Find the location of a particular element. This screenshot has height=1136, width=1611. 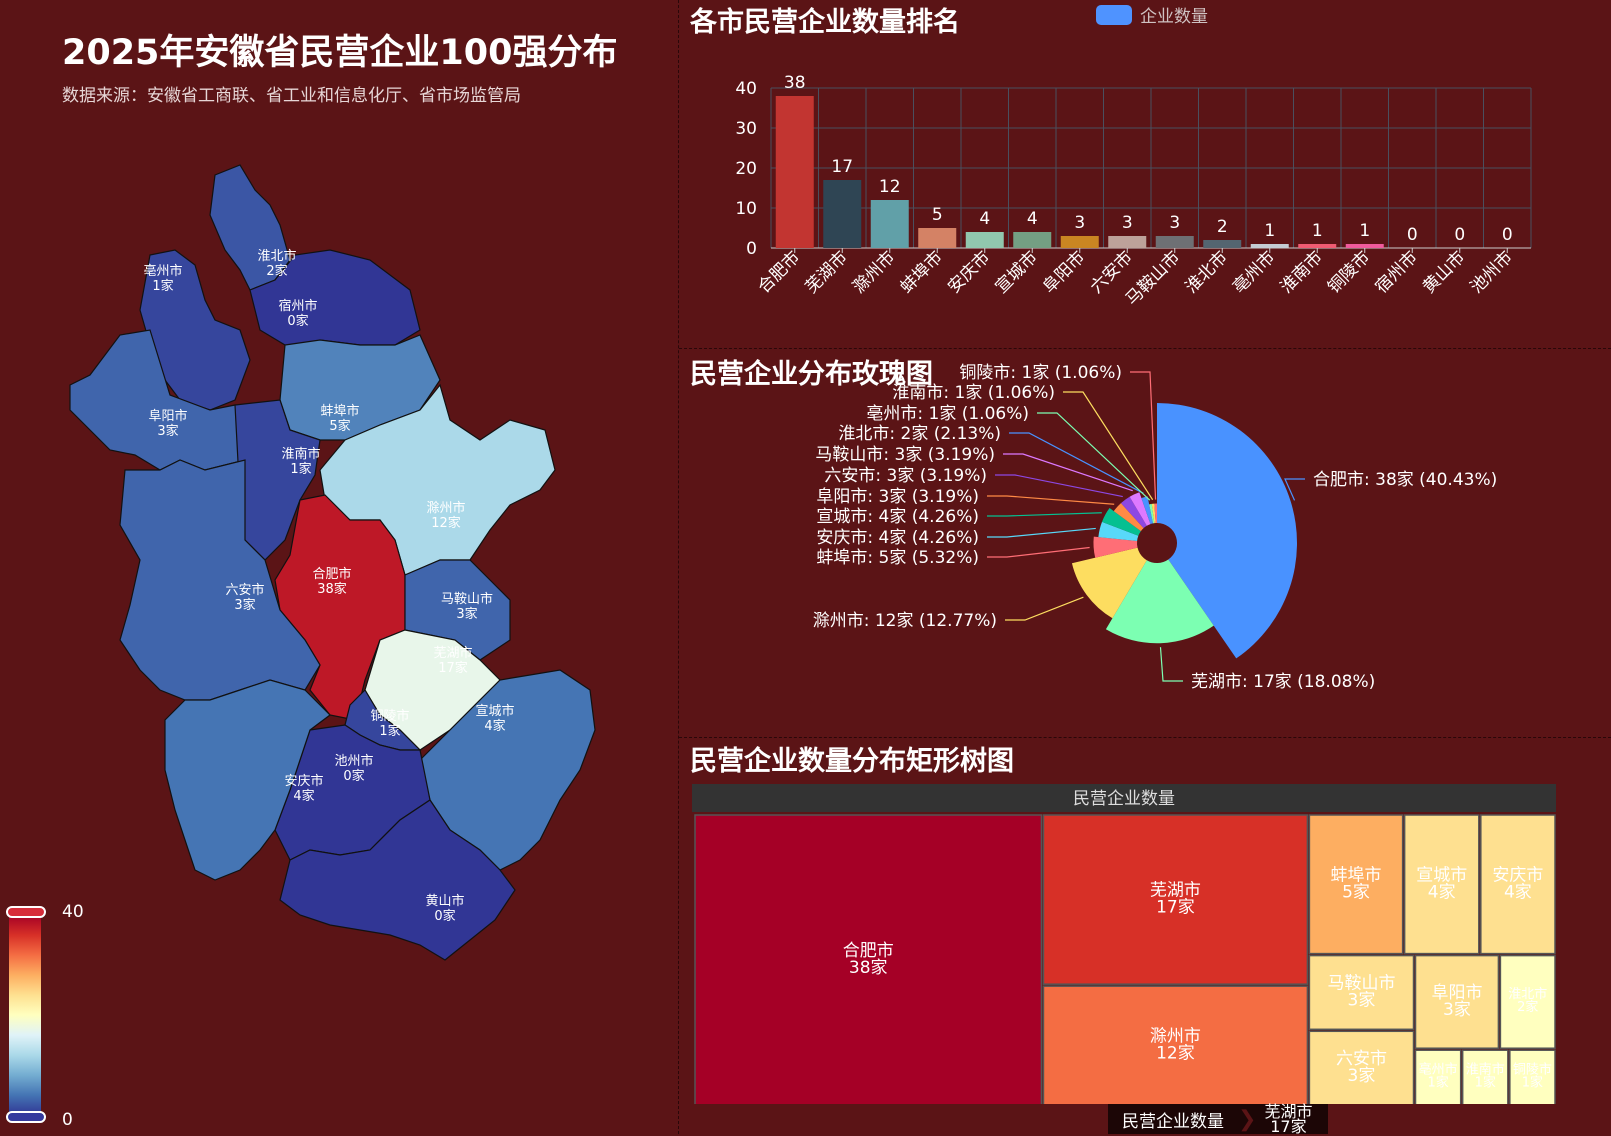

treemap-label: 铜陵市 1家 is located at coordinates (1532, 1076).